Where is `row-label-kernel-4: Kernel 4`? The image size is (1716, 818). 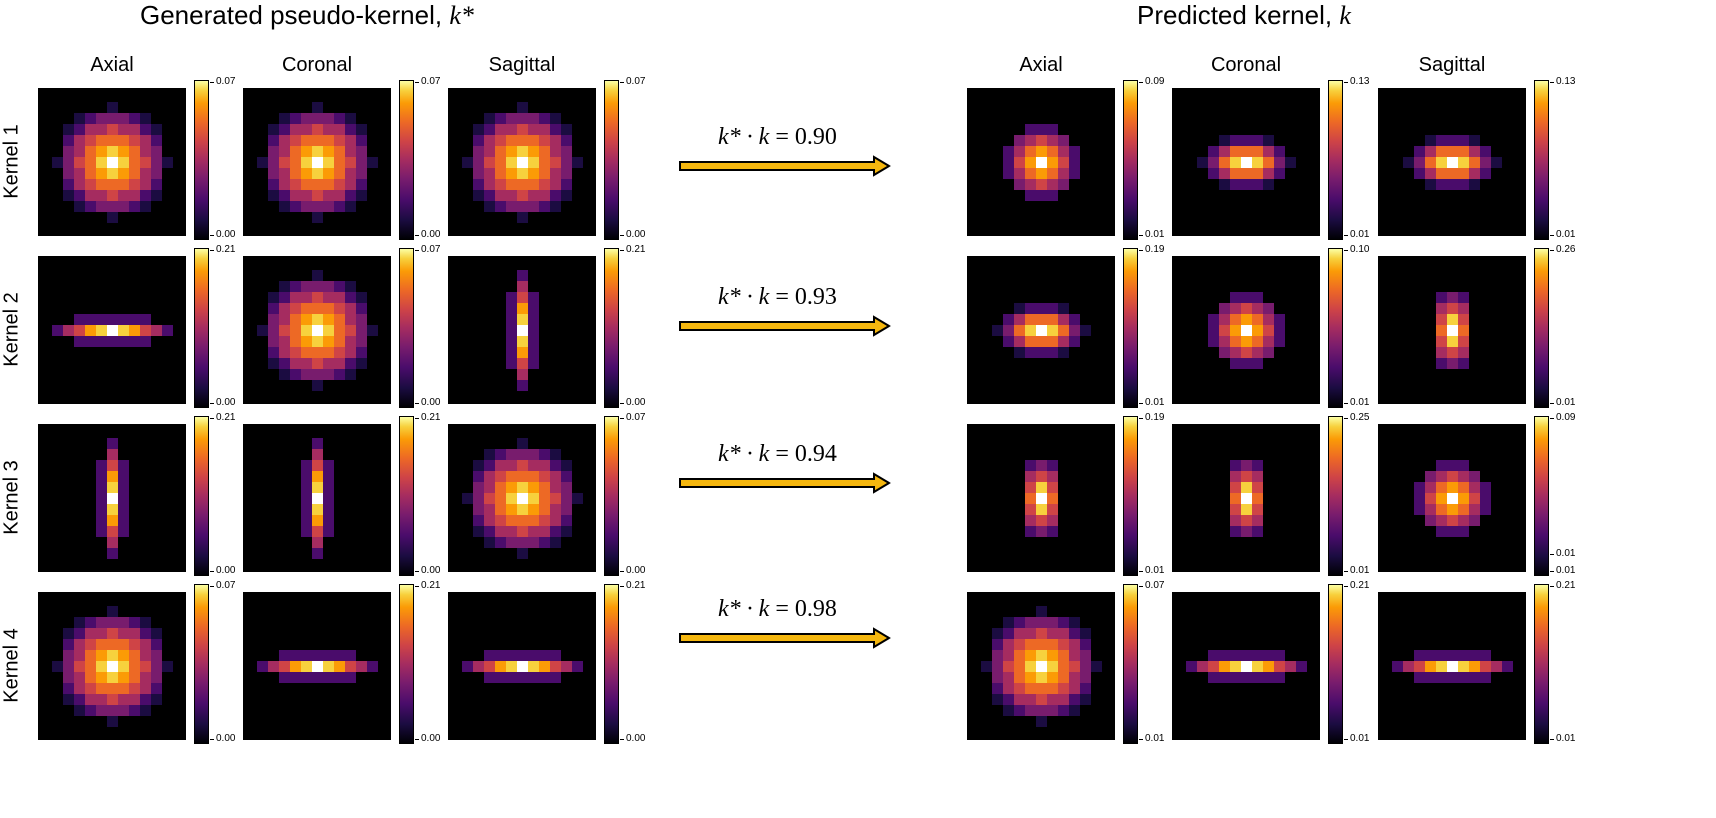 row-label-kernel-4: Kernel 4 is located at coordinates (11, 665).